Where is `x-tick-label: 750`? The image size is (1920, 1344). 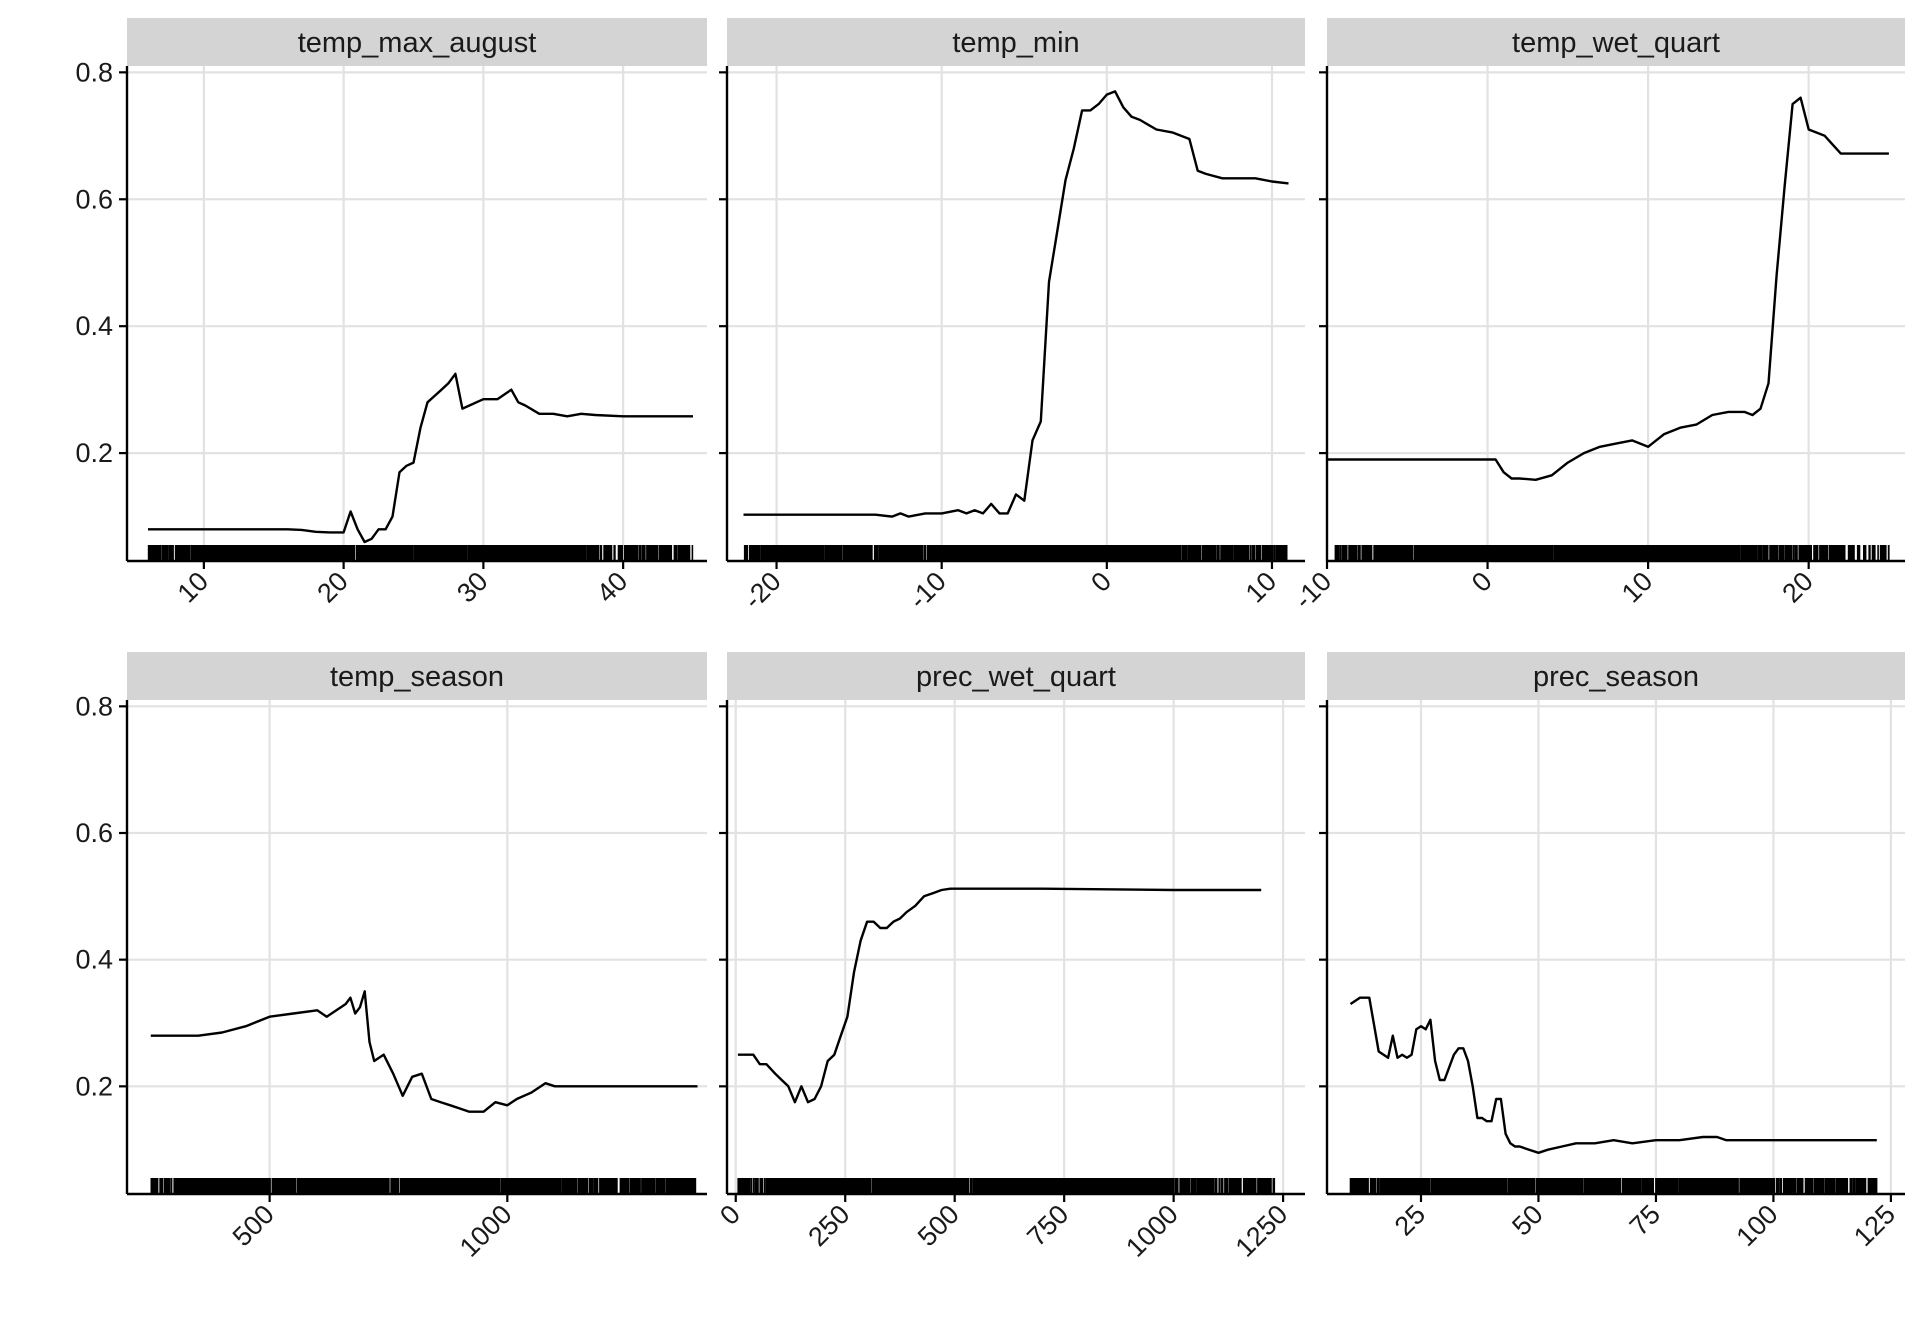
x-tick-label: 750 is located at coordinates (1047, 1225).